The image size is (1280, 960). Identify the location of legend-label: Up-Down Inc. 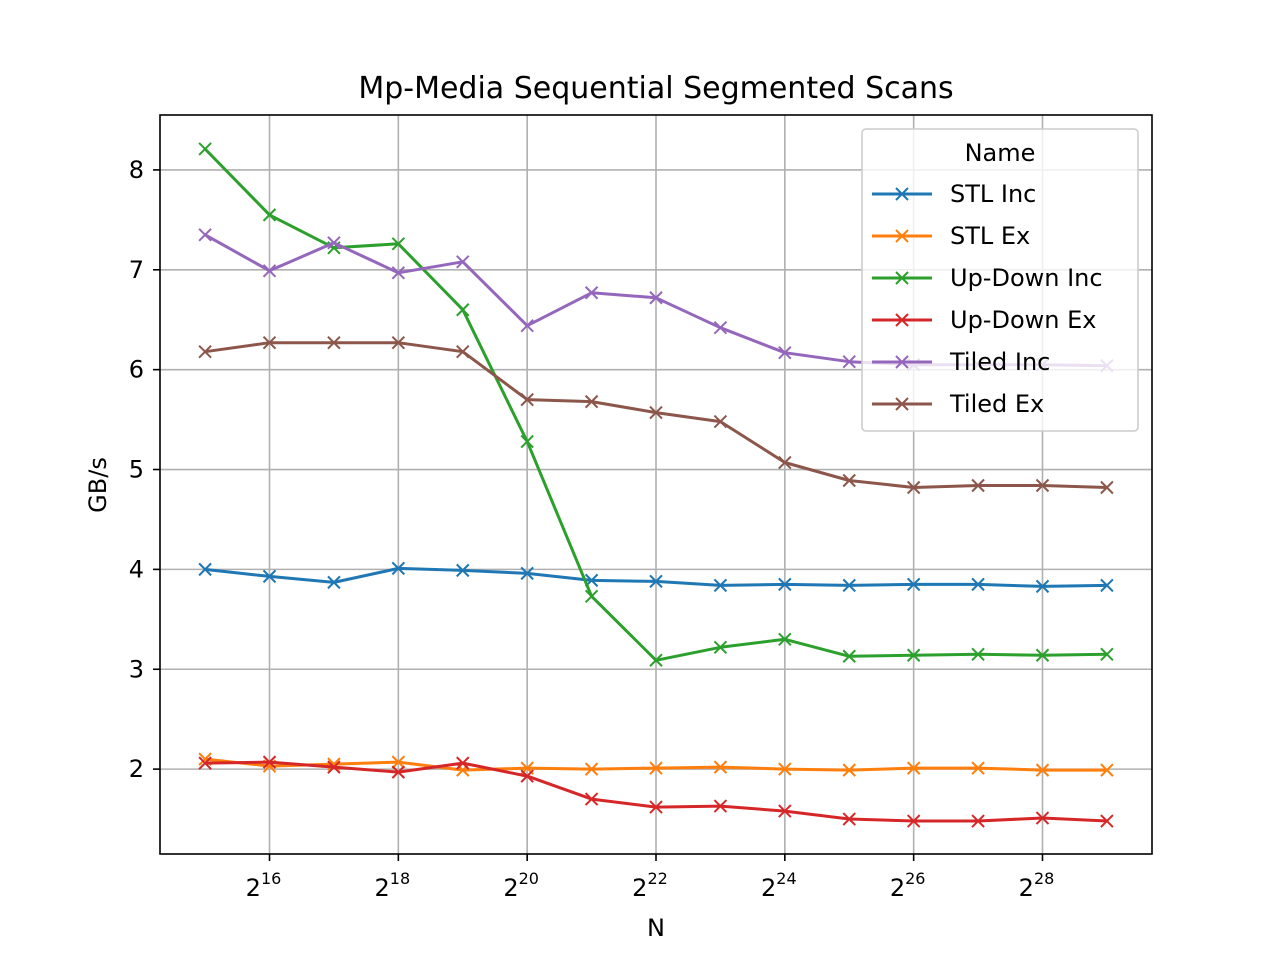
(1026, 278).